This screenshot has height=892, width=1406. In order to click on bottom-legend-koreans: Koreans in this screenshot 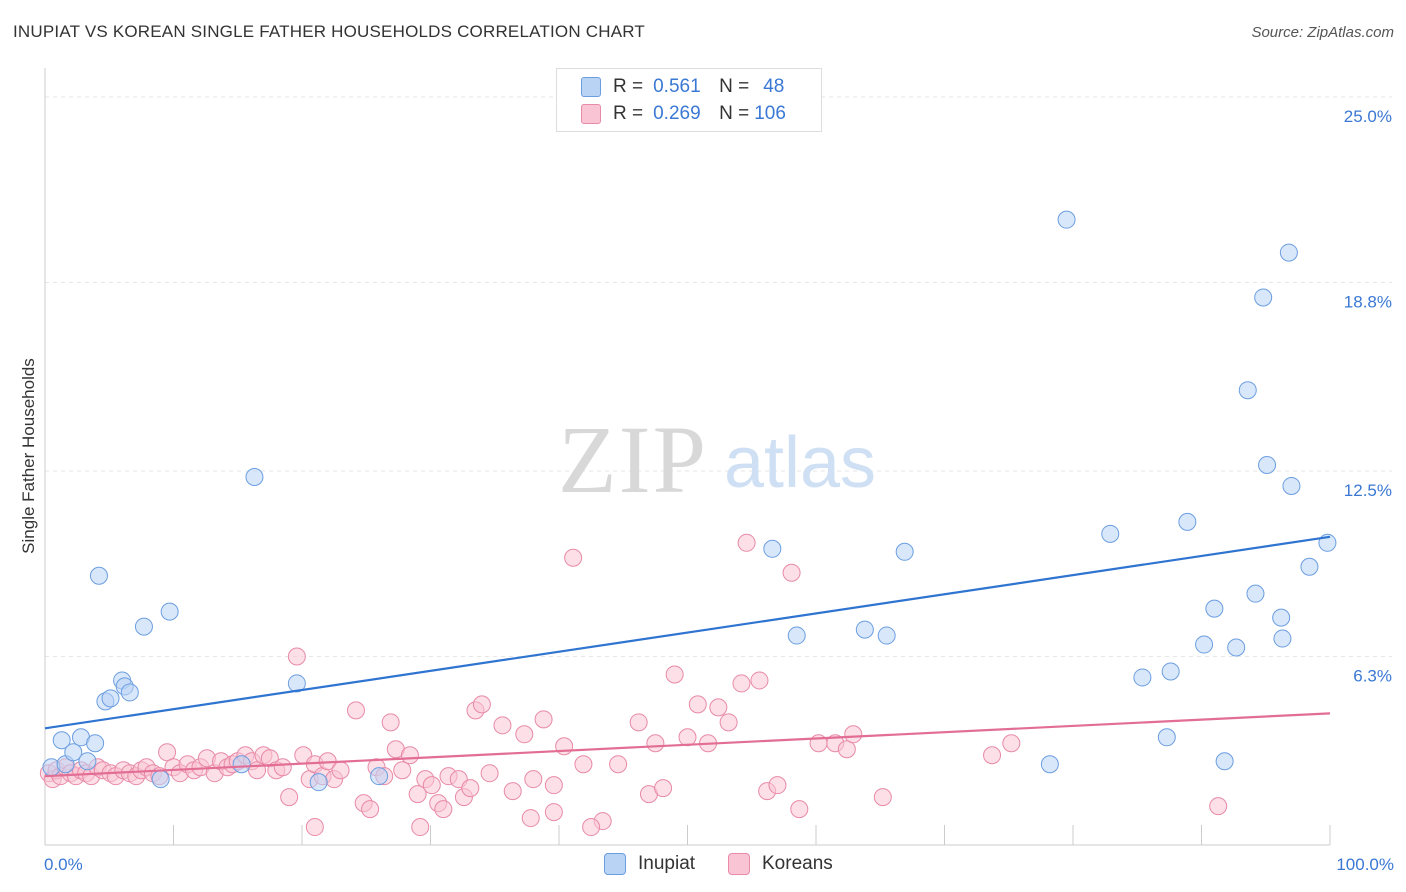, I will do `click(780, 864)`.